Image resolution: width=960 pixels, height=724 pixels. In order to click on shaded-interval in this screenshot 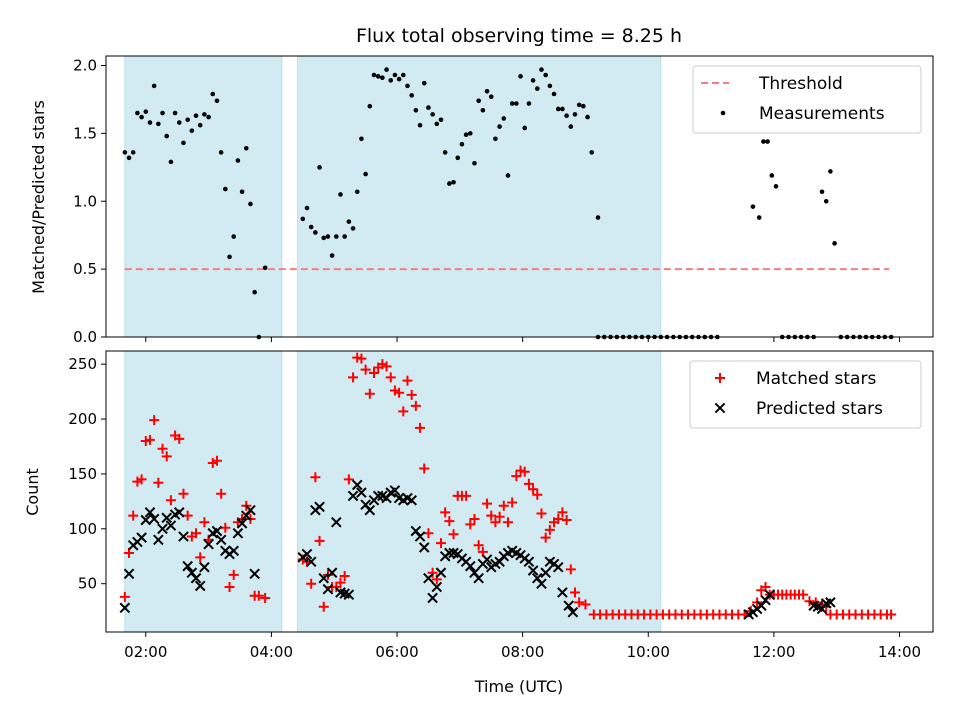, I will do `click(203, 196)`.